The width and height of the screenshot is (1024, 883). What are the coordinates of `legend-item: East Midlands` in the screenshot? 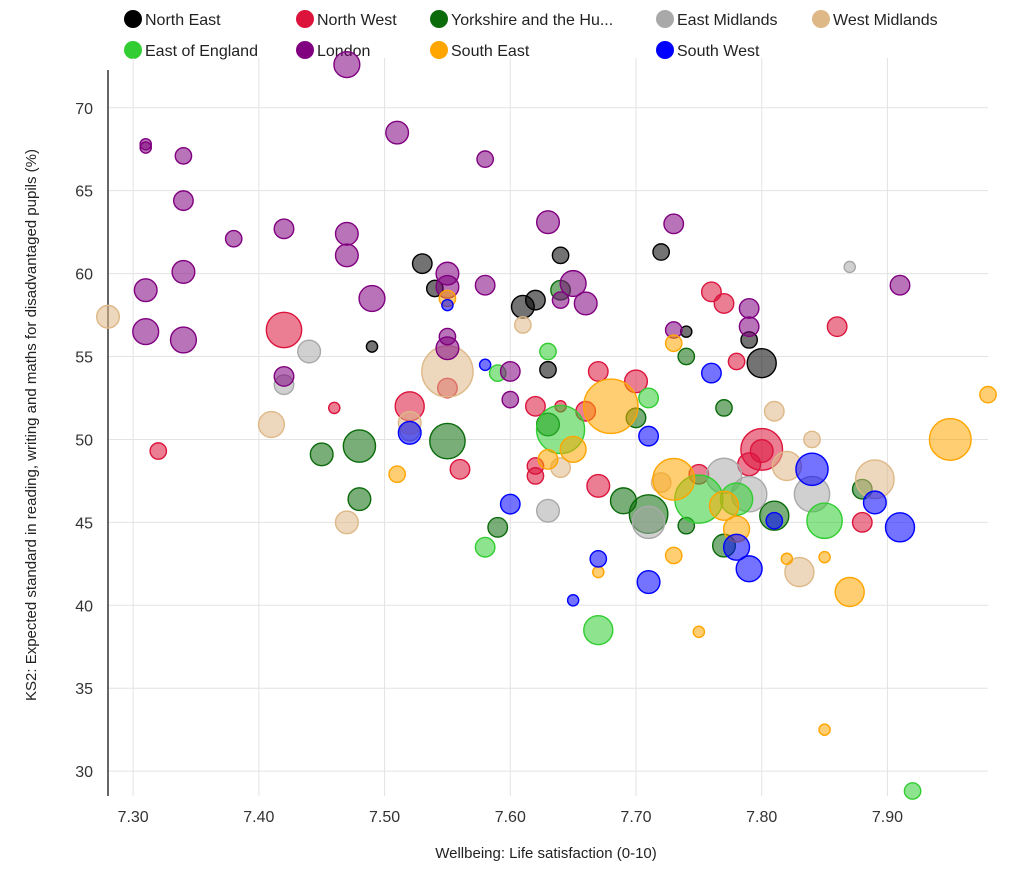 It's located at (717, 19).